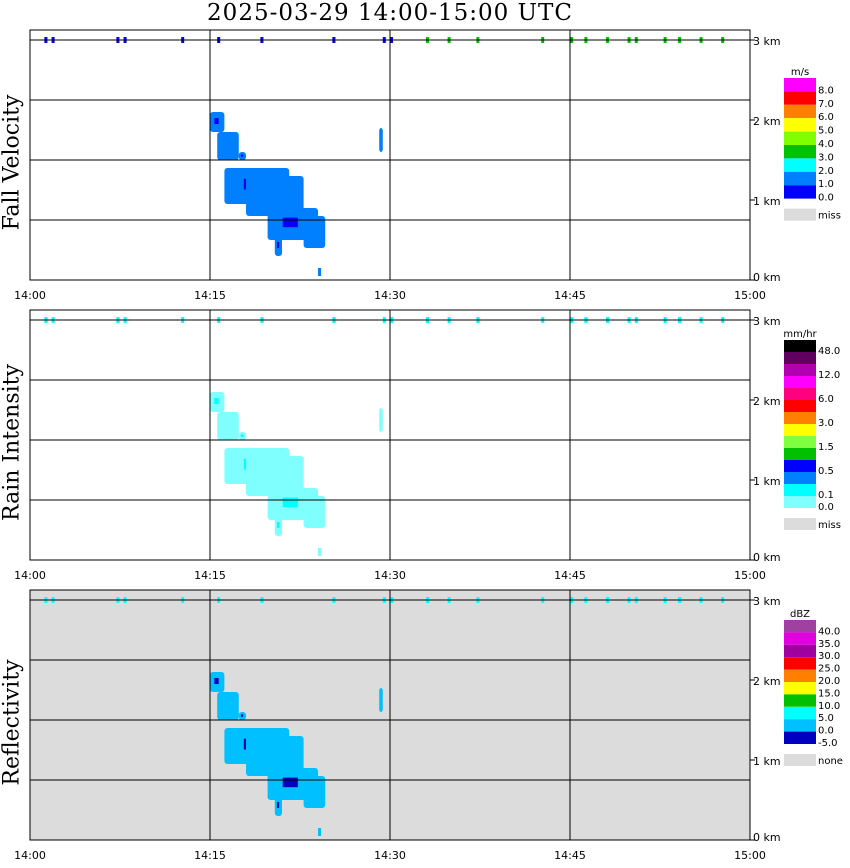 Image resolution: width=850 pixels, height=868 pixels. What do you see at coordinates (829, 693) in the screenshot?
I see `legend-label: 15.0` at bounding box center [829, 693].